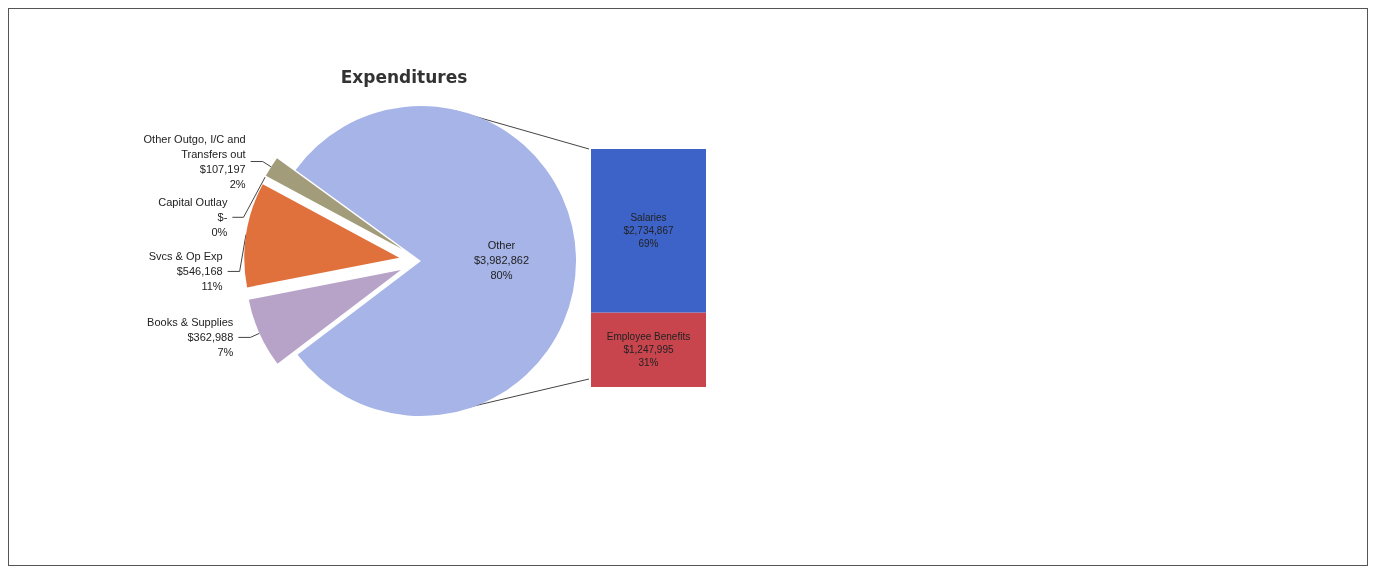 Image resolution: width=1374 pixels, height=572 pixels. Describe the element at coordinates (648, 237) in the screenshot. I see `data-label: $2,734,867 69%` at that location.